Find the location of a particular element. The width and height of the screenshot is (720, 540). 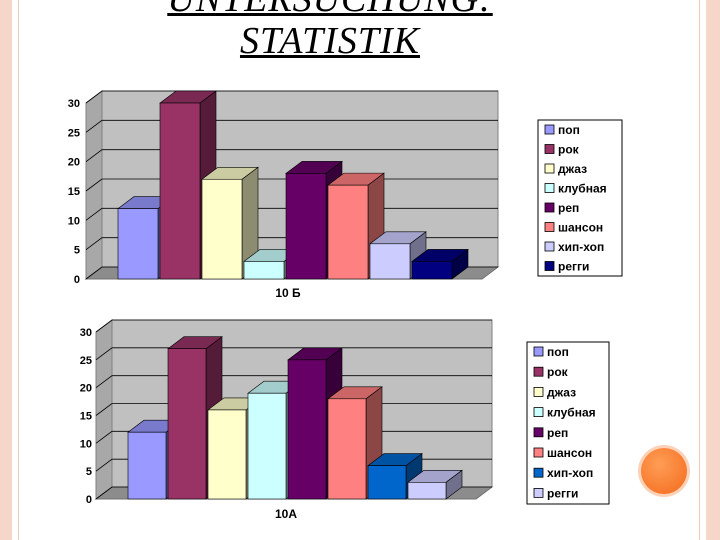

left-border-line is located at coordinates (18, 270).